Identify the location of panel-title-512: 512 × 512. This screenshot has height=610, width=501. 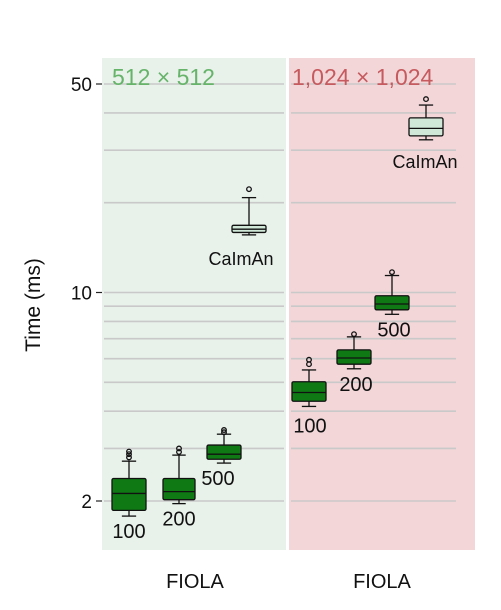
(163, 77).